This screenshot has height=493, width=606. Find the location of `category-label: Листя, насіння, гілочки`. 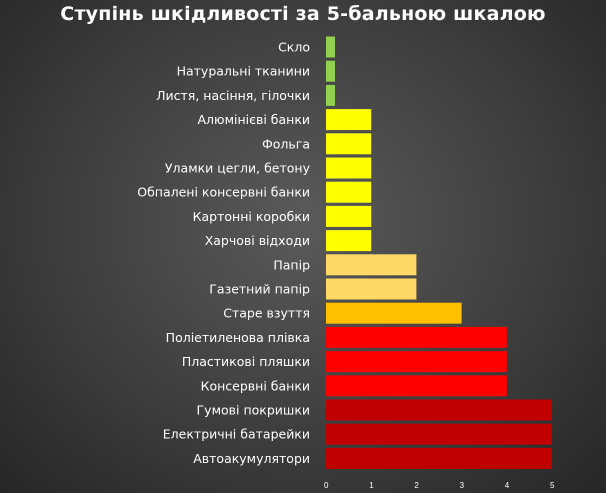

category-label: Листя, насіння, гілочки is located at coordinates (233, 95).